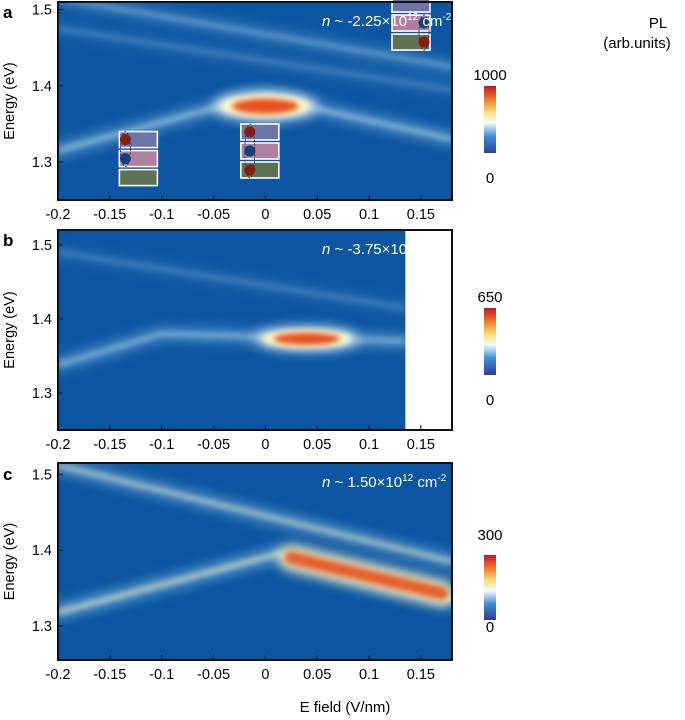  What do you see at coordinates (8, 240) in the screenshot?
I see `panel-label: b` at bounding box center [8, 240].